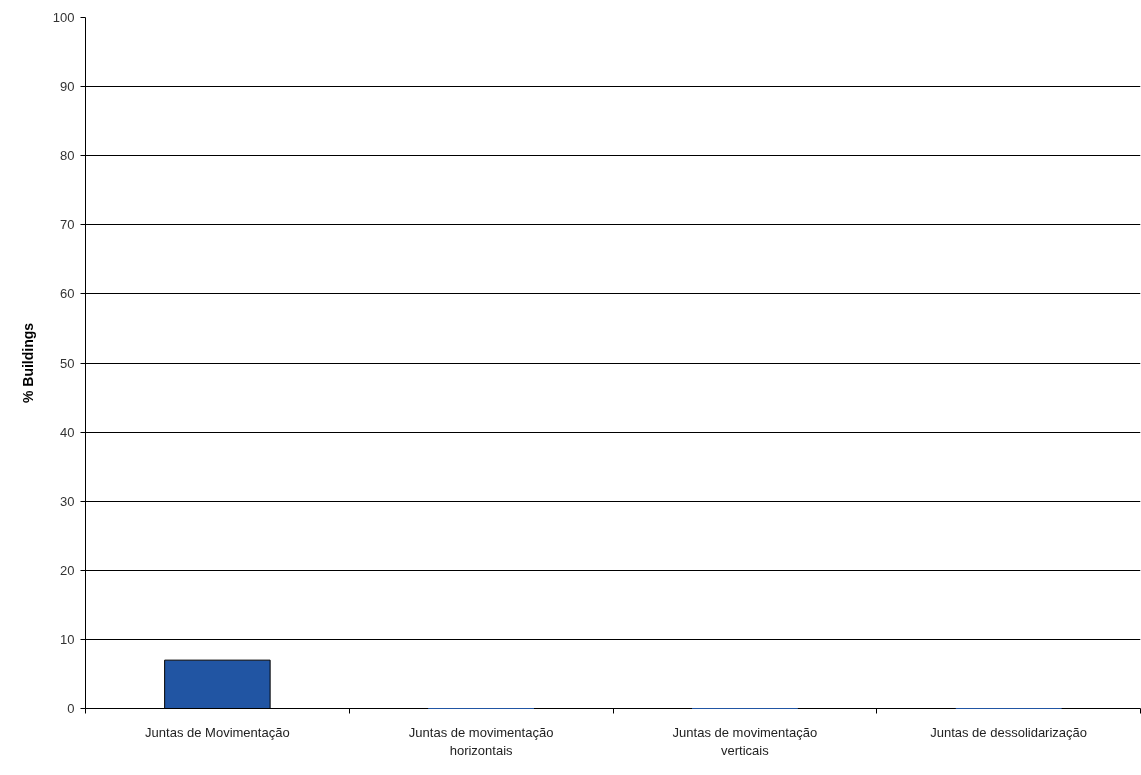 The image size is (1141, 775). I want to click on y-tick-label: 100, so click(63, 17).